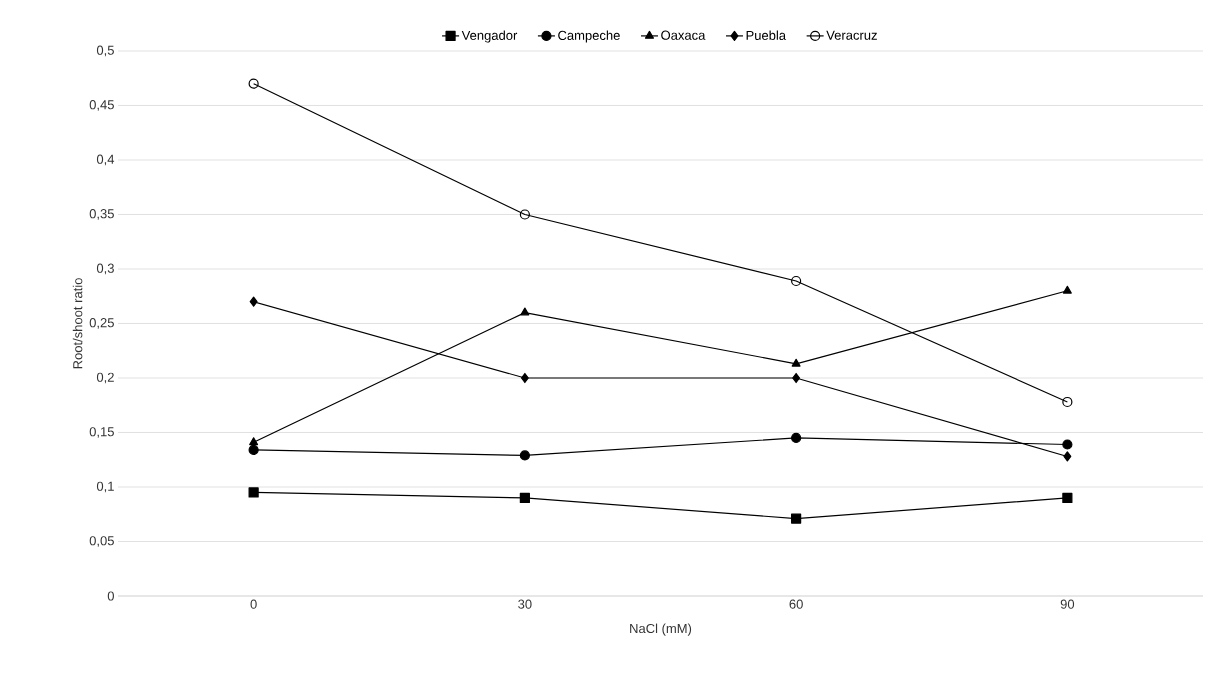 This screenshot has height=688, width=1207. I want to click on y-tick-label: 0,1, so click(105, 487).